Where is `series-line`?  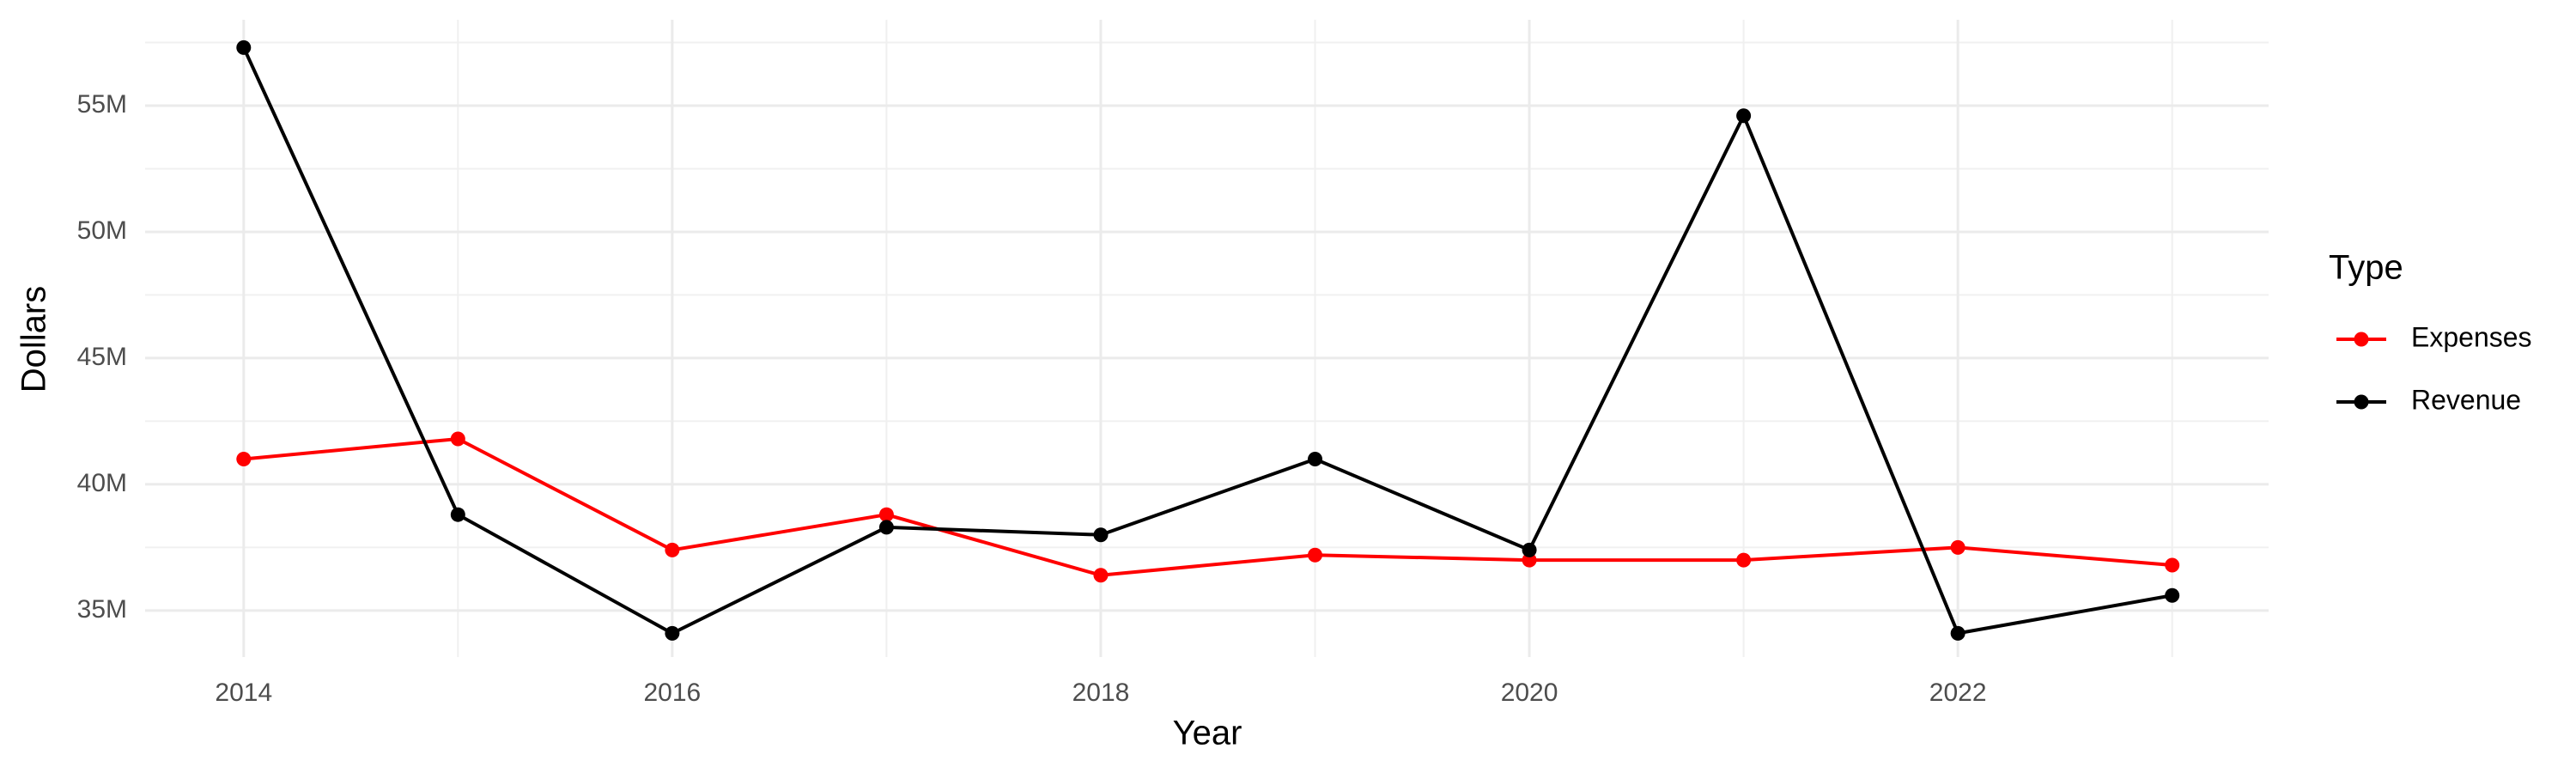 series-line is located at coordinates (1207, 507).